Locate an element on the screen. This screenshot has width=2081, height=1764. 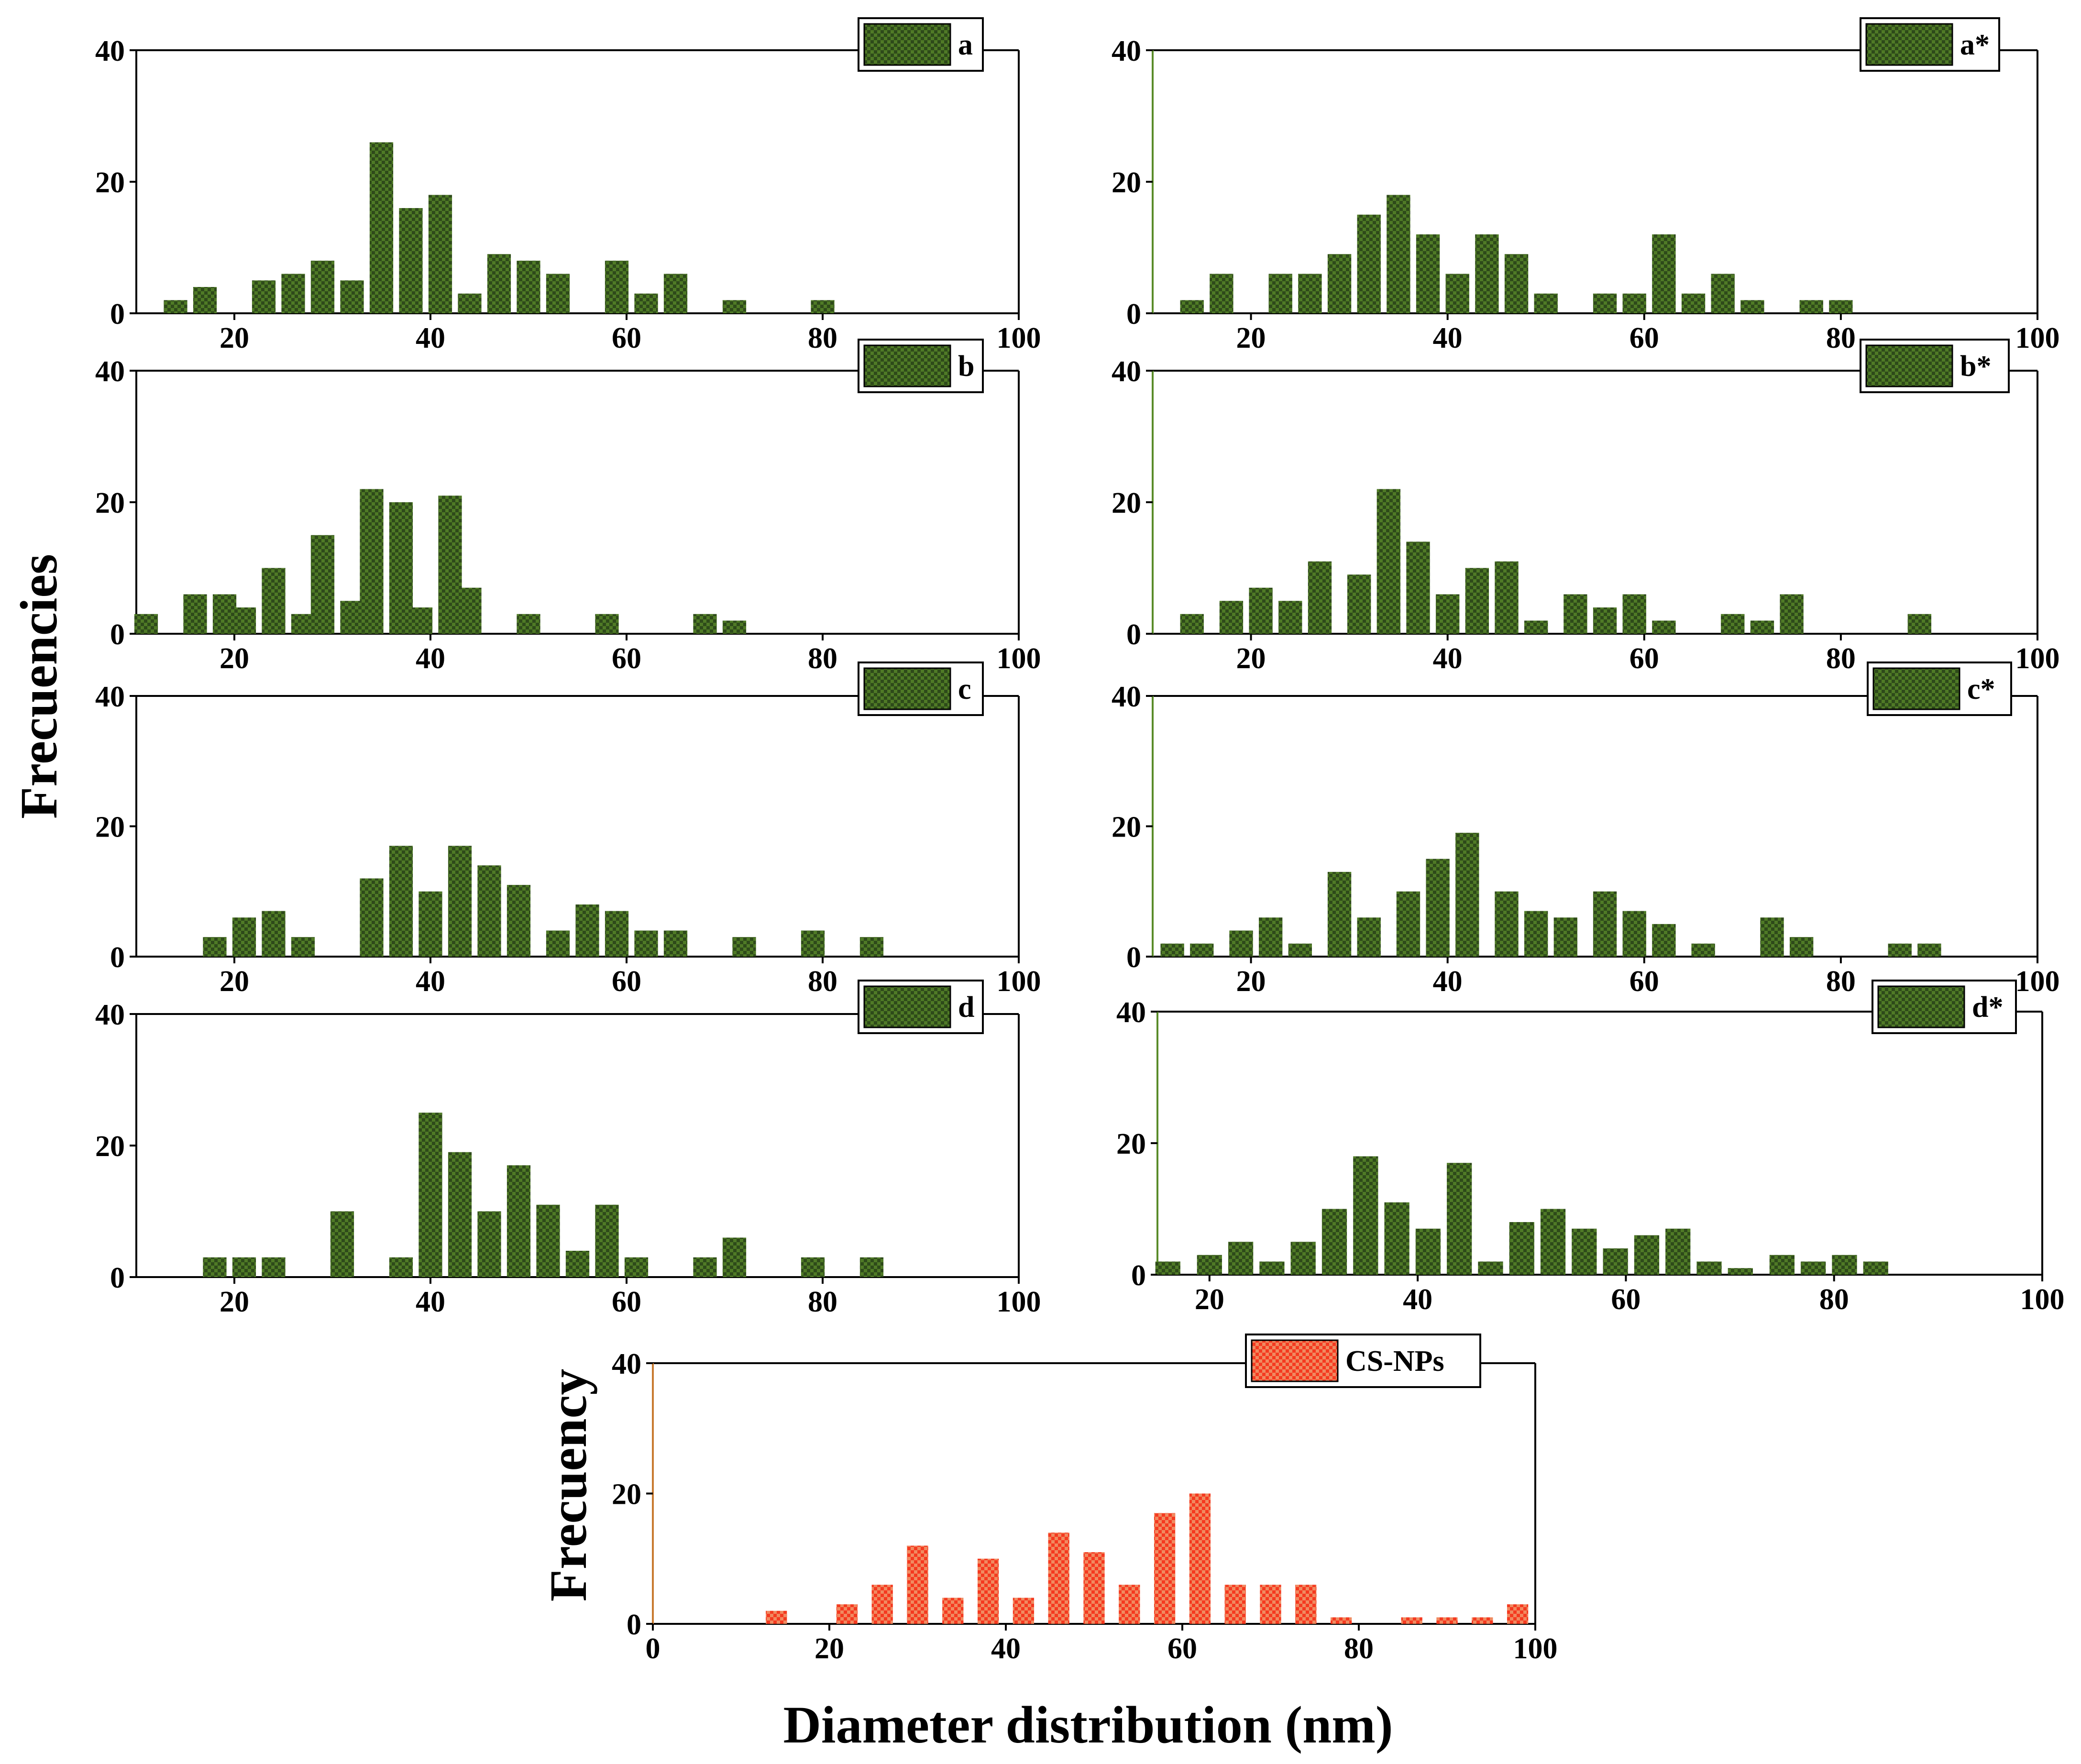
x-axis-label-bottom: Diameter distribution (nm) is located at coordinates (1088, 1725).